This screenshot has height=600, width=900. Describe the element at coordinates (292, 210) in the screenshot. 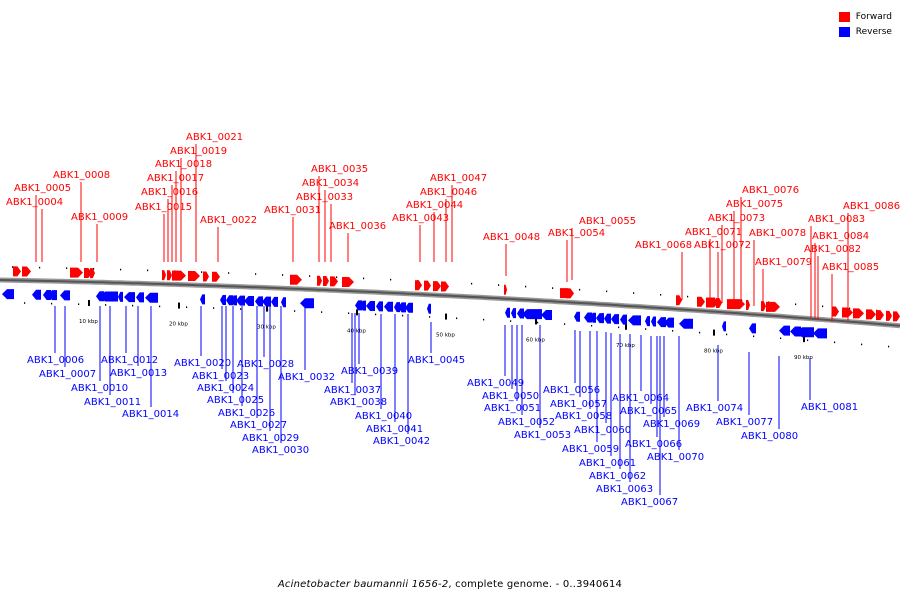

I see `forward-gene-label: ABK1_0031` at that location.